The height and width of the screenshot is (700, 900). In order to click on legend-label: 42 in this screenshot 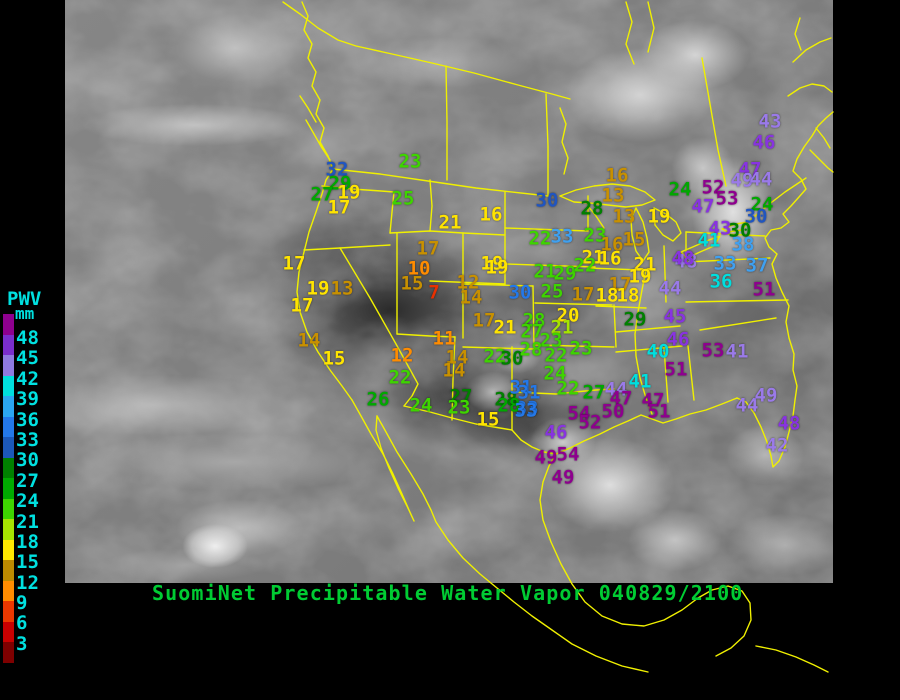, I will do `click(27, 378)`.